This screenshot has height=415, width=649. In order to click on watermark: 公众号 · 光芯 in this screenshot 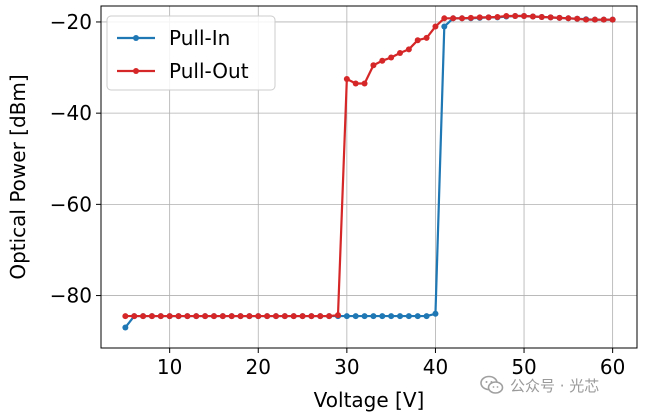, I will do `click(560, 385)`.